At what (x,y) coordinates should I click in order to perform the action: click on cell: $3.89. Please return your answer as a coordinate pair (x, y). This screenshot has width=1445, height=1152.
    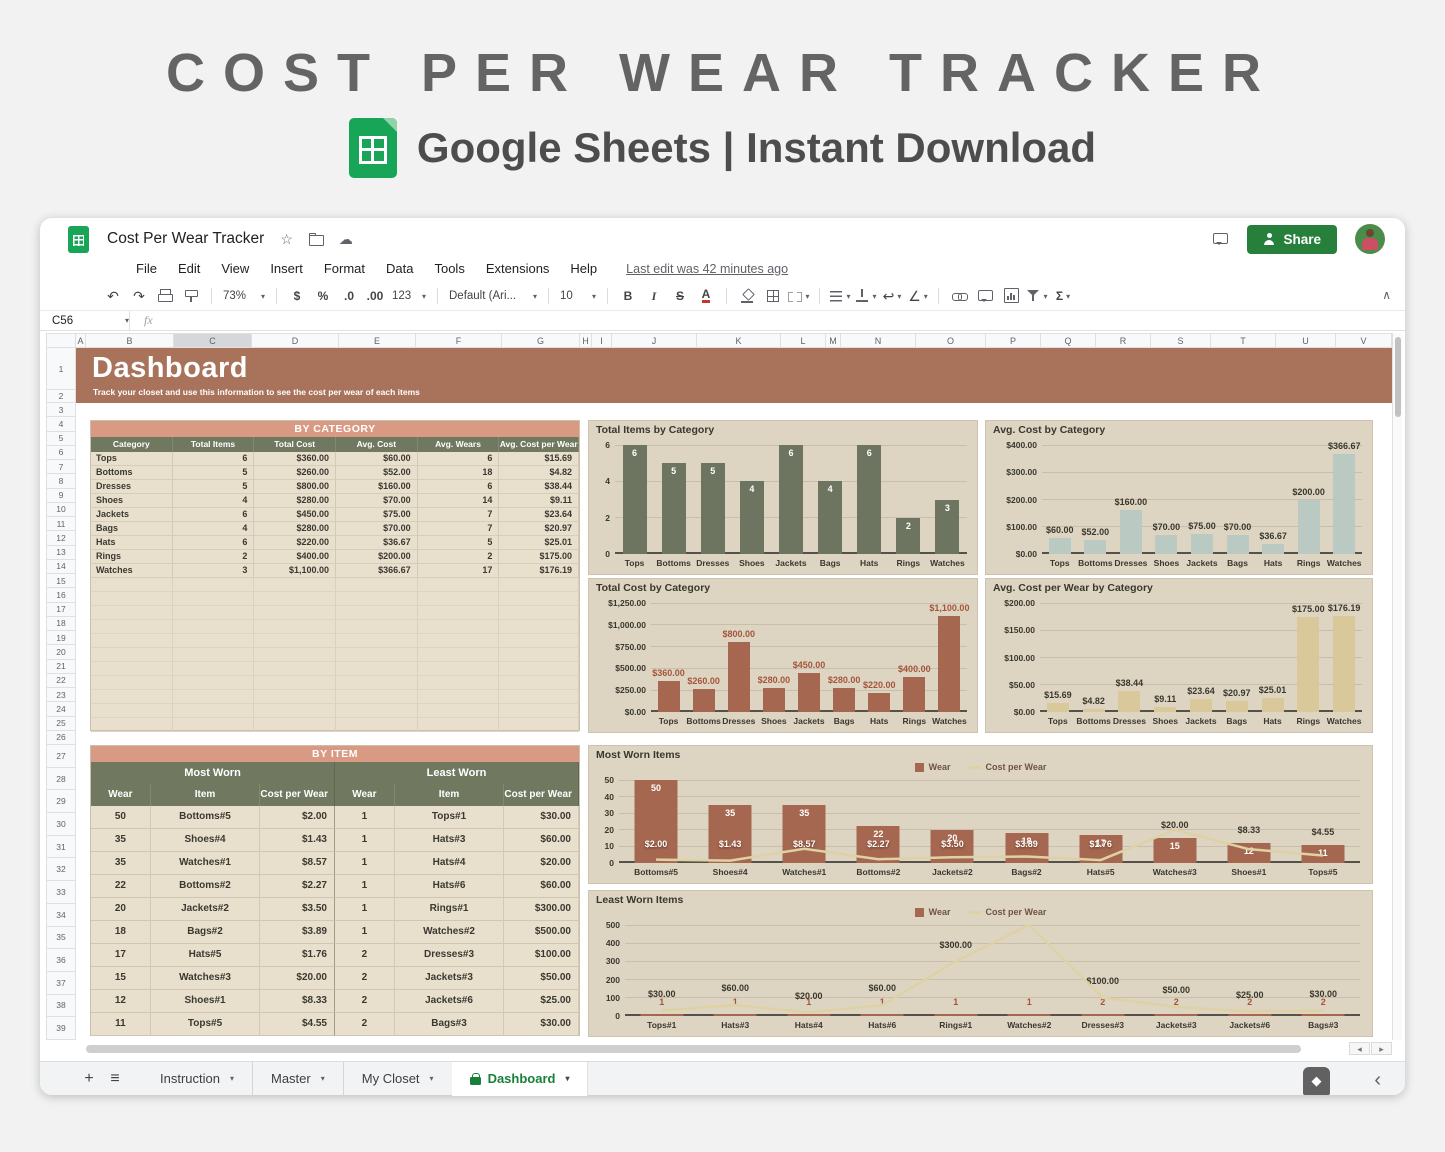
    Looking at the image, I should click on (297, 932).